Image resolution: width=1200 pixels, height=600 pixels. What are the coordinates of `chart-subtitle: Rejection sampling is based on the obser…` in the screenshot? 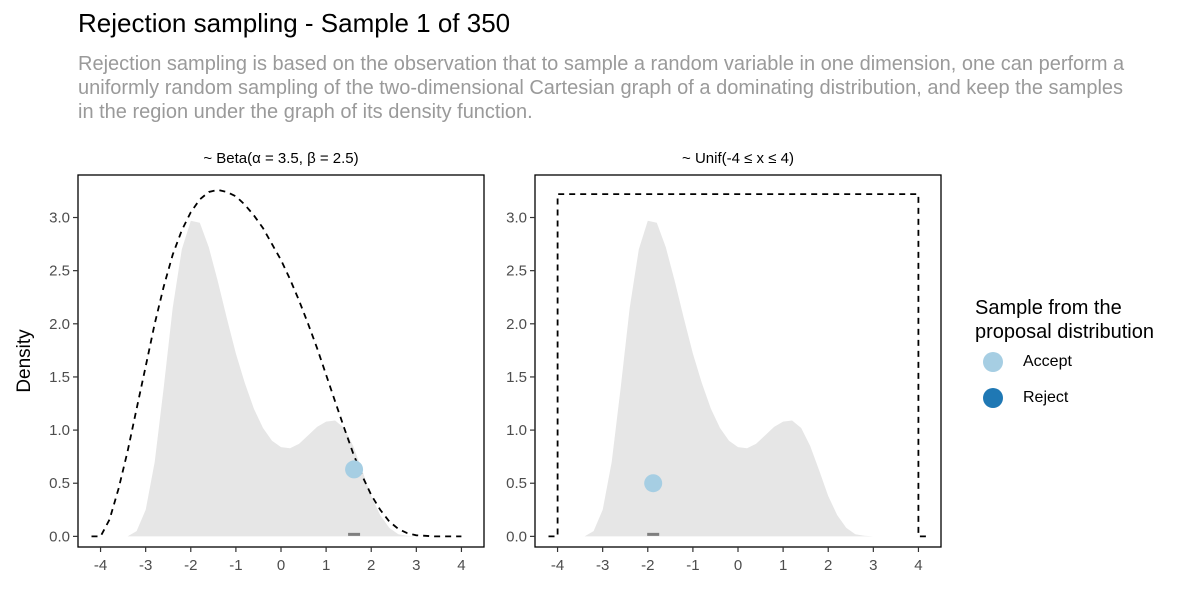 It's located at (601, 88).